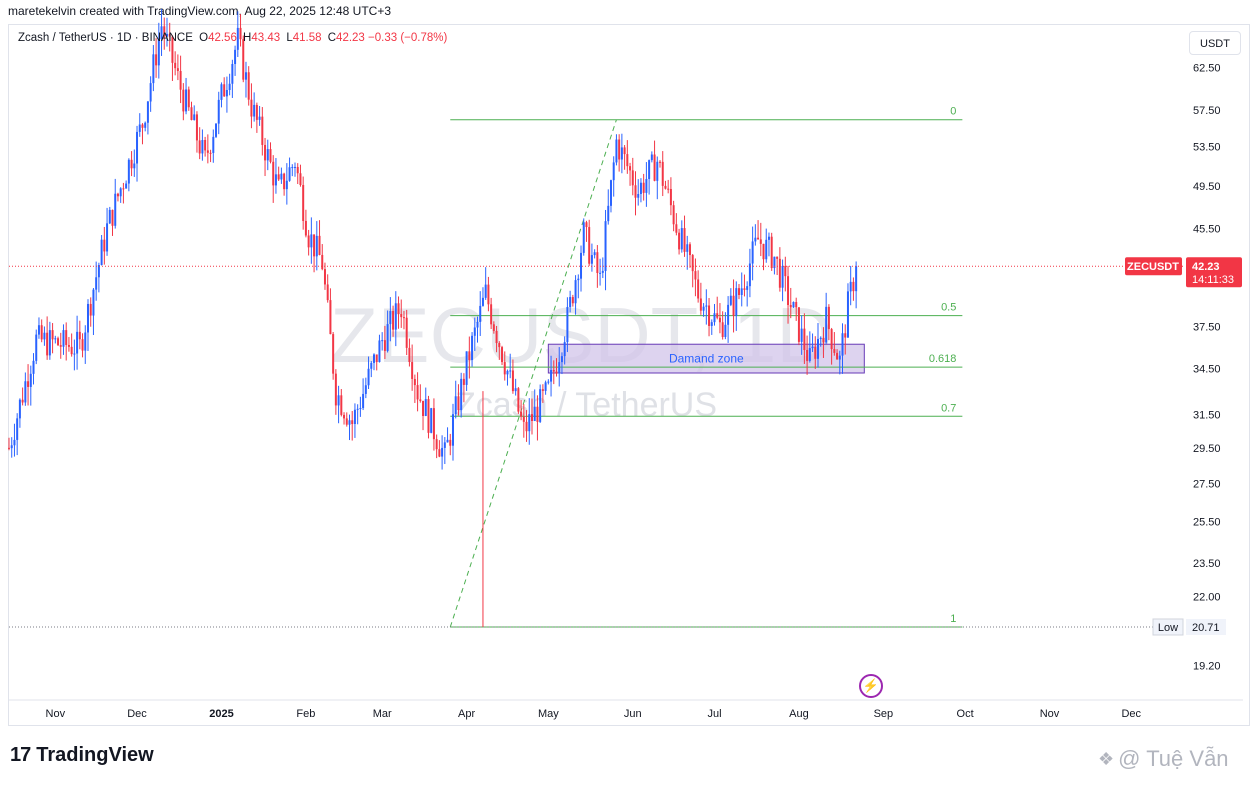 This screenshot has width=1258, height=787. I want to click on currency-unit-button: USDT, so click(1215, 43).